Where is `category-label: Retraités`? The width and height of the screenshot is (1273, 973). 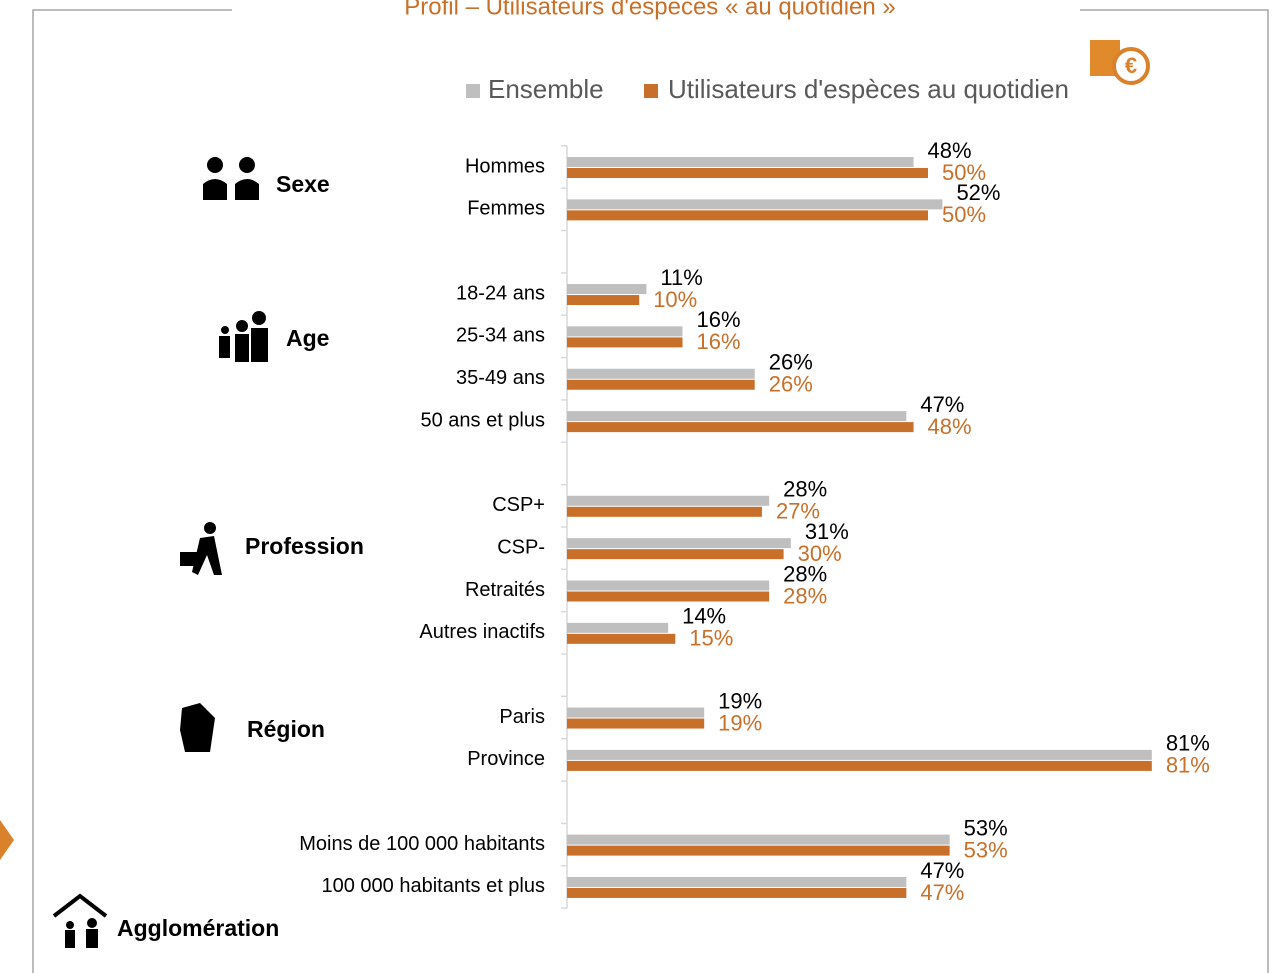 category-label: Retraités is located at coordinates (505, 590).